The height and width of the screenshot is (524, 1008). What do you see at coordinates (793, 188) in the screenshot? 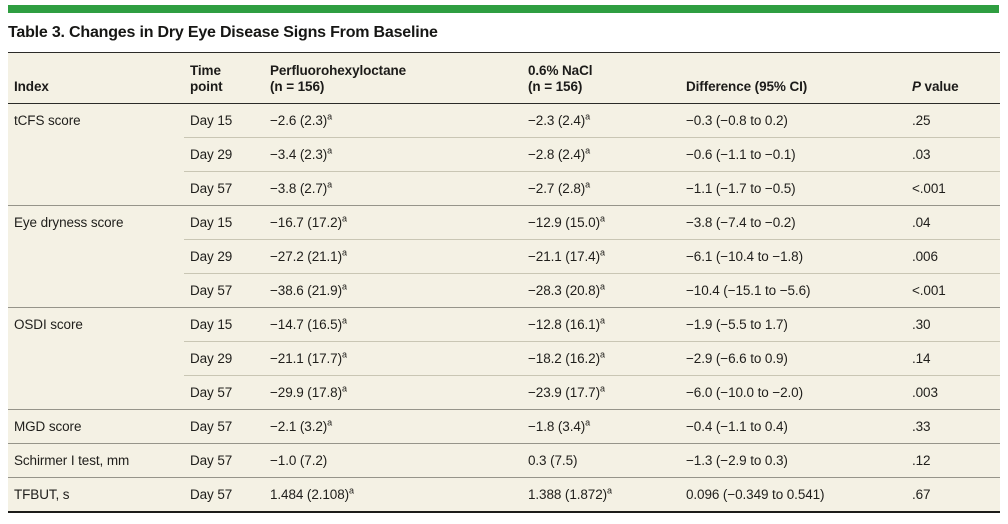
I see `difference-cell: −1.1 (−1.7 to −0.5)` at bounding box center [793, 188].